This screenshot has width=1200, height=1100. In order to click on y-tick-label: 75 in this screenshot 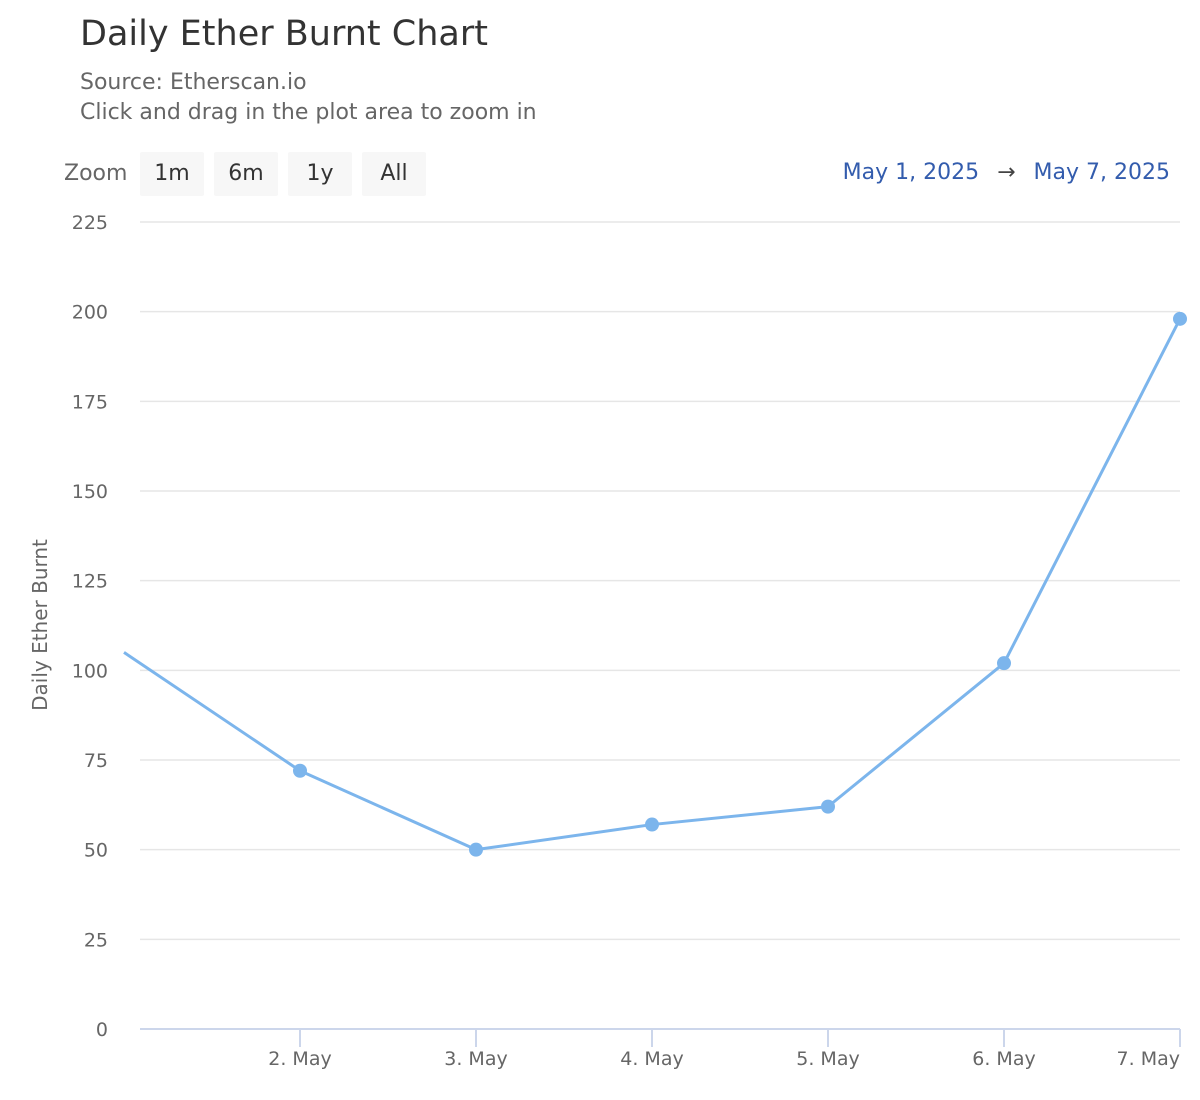, I will do `click(96, 761)`.